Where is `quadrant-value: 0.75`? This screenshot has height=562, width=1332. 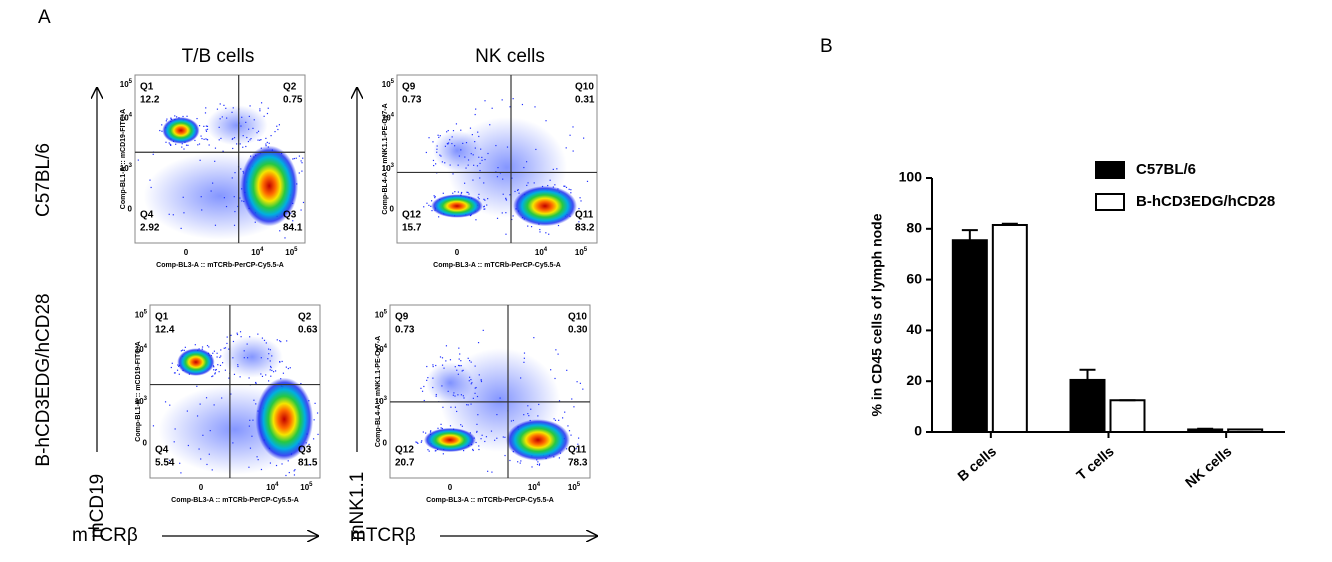
quadrant-value: 0.75 is located at coordinates (293, 100).